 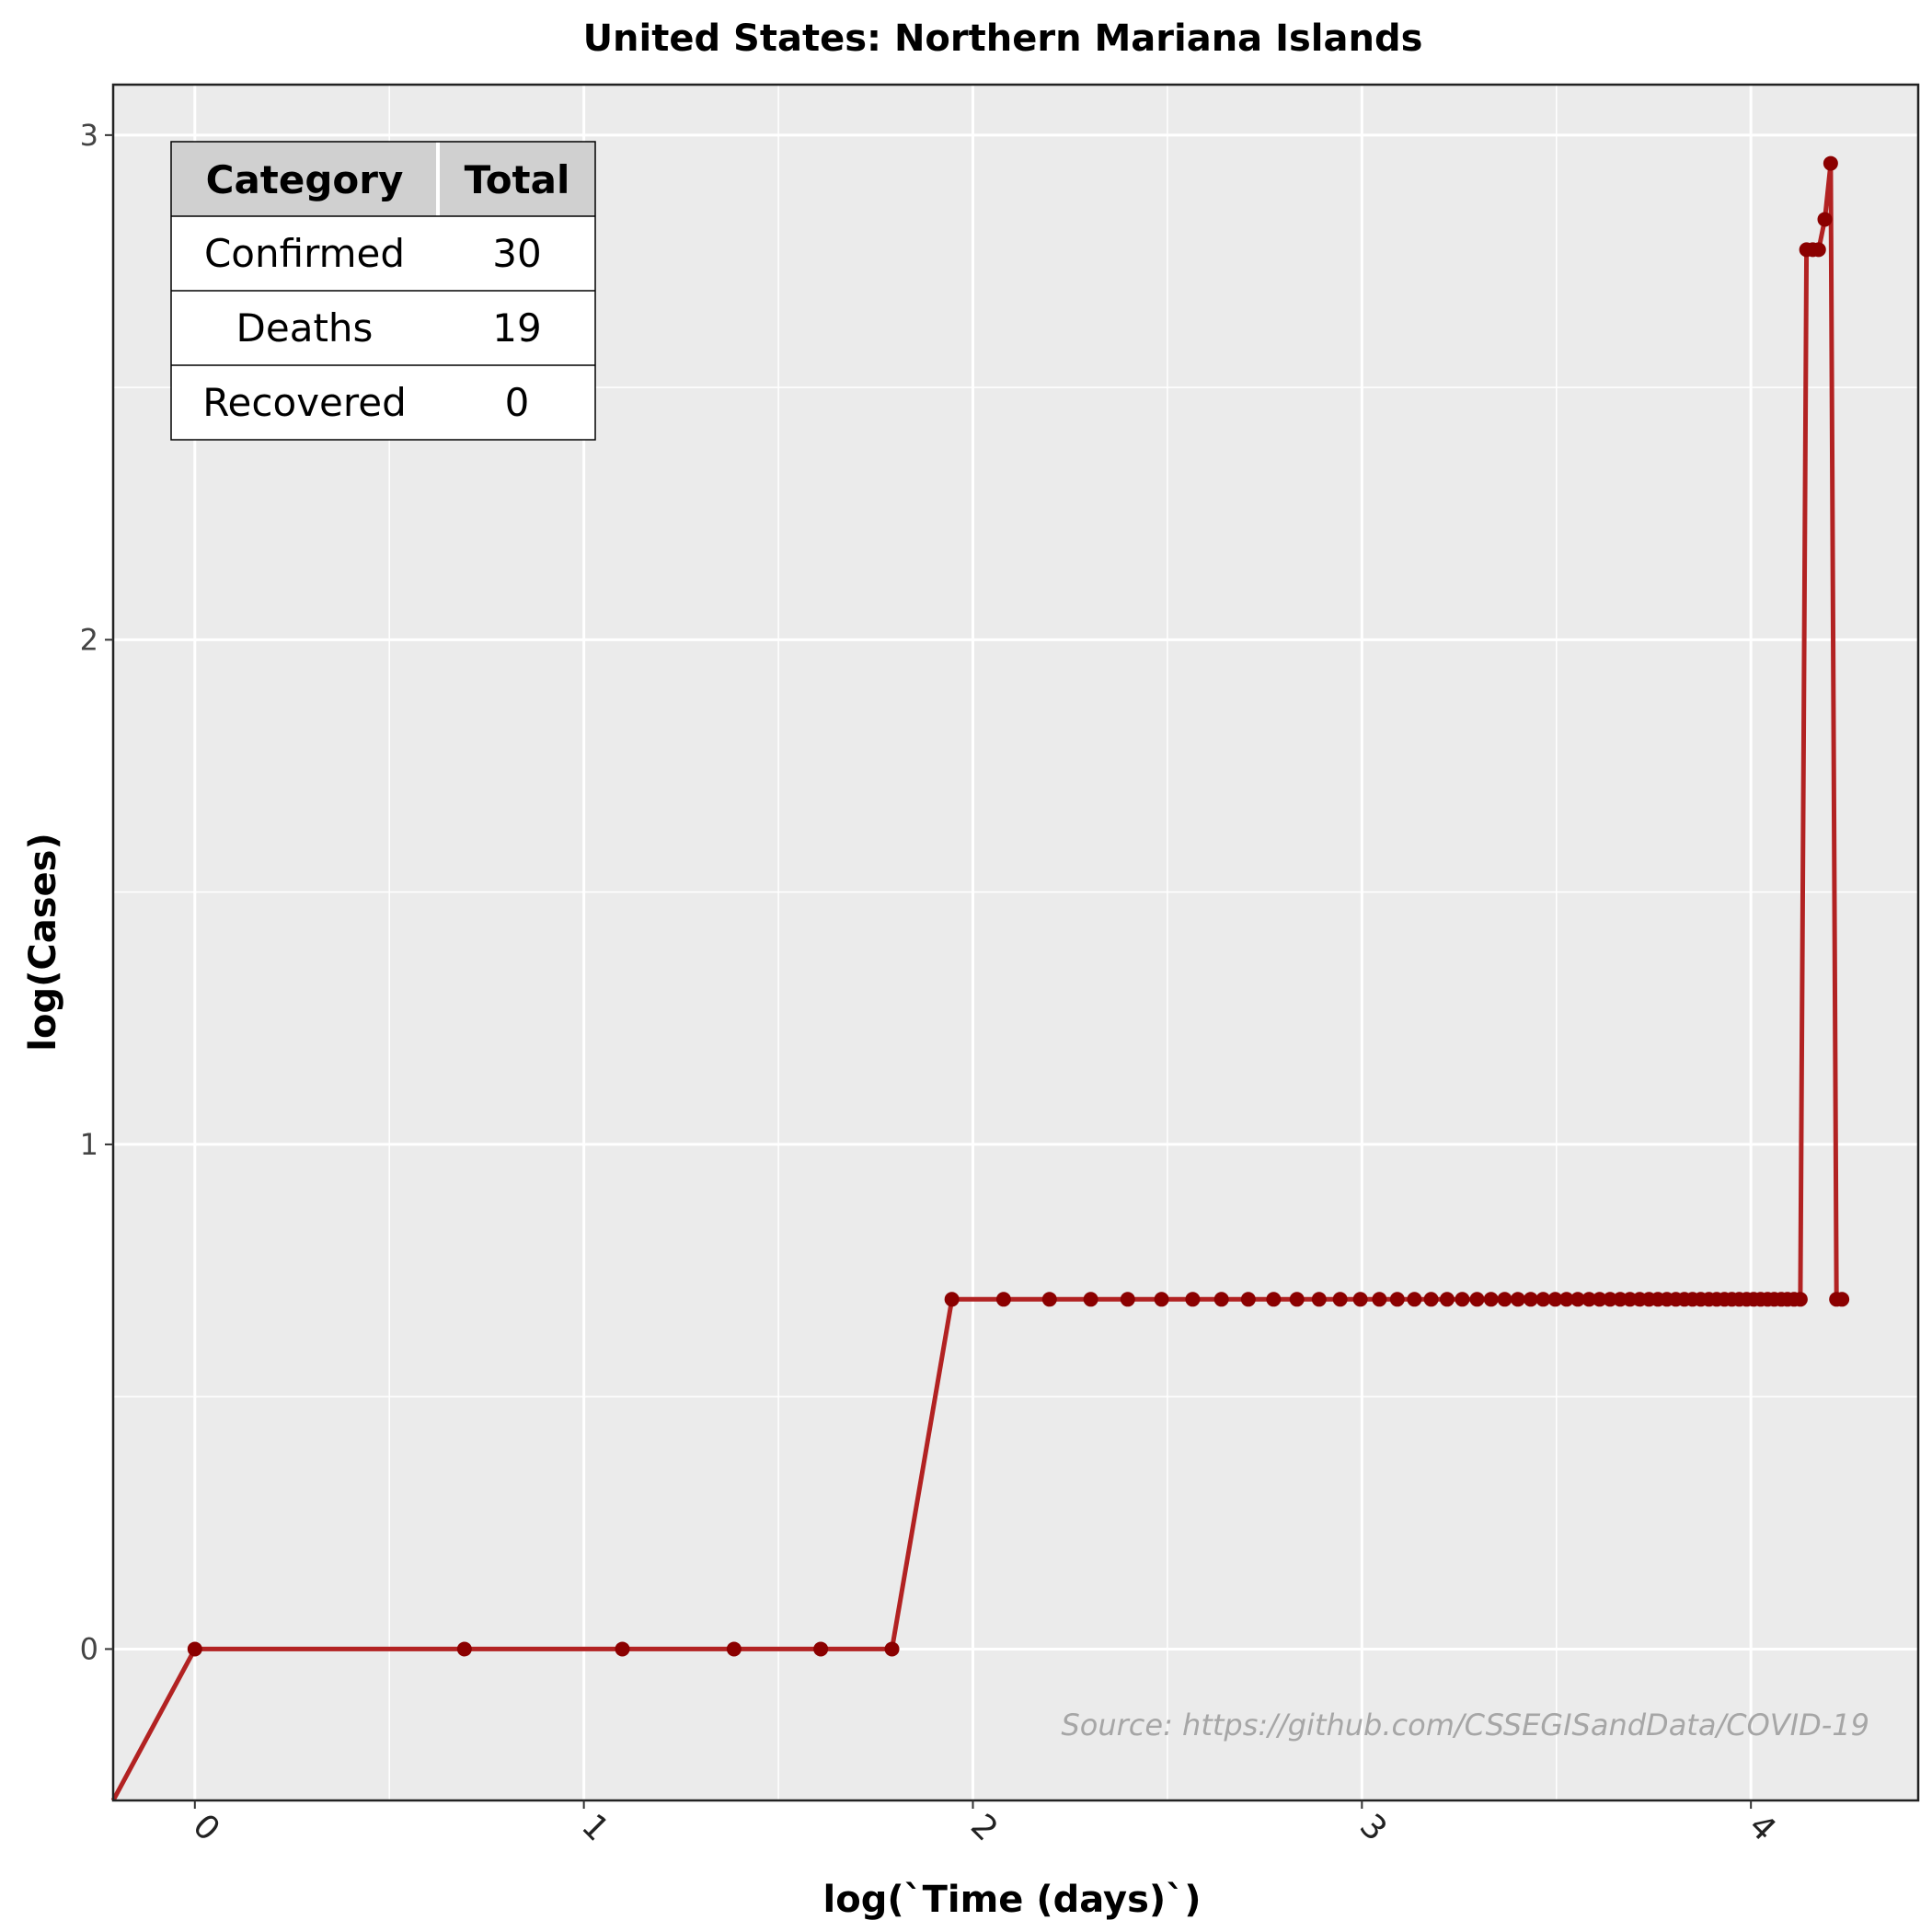 I want to click on y-tick-label: 1, so click(x=89, y=1144).